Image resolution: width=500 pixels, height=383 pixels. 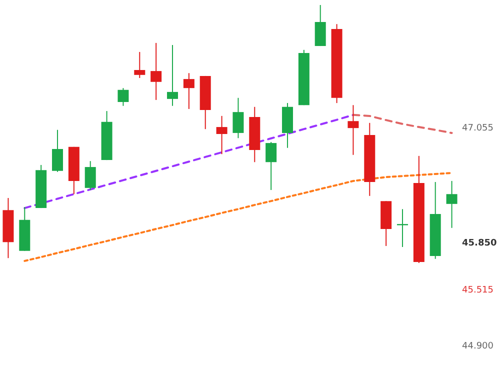 I want to click on text: 45.515, so click(x=478, y=291).